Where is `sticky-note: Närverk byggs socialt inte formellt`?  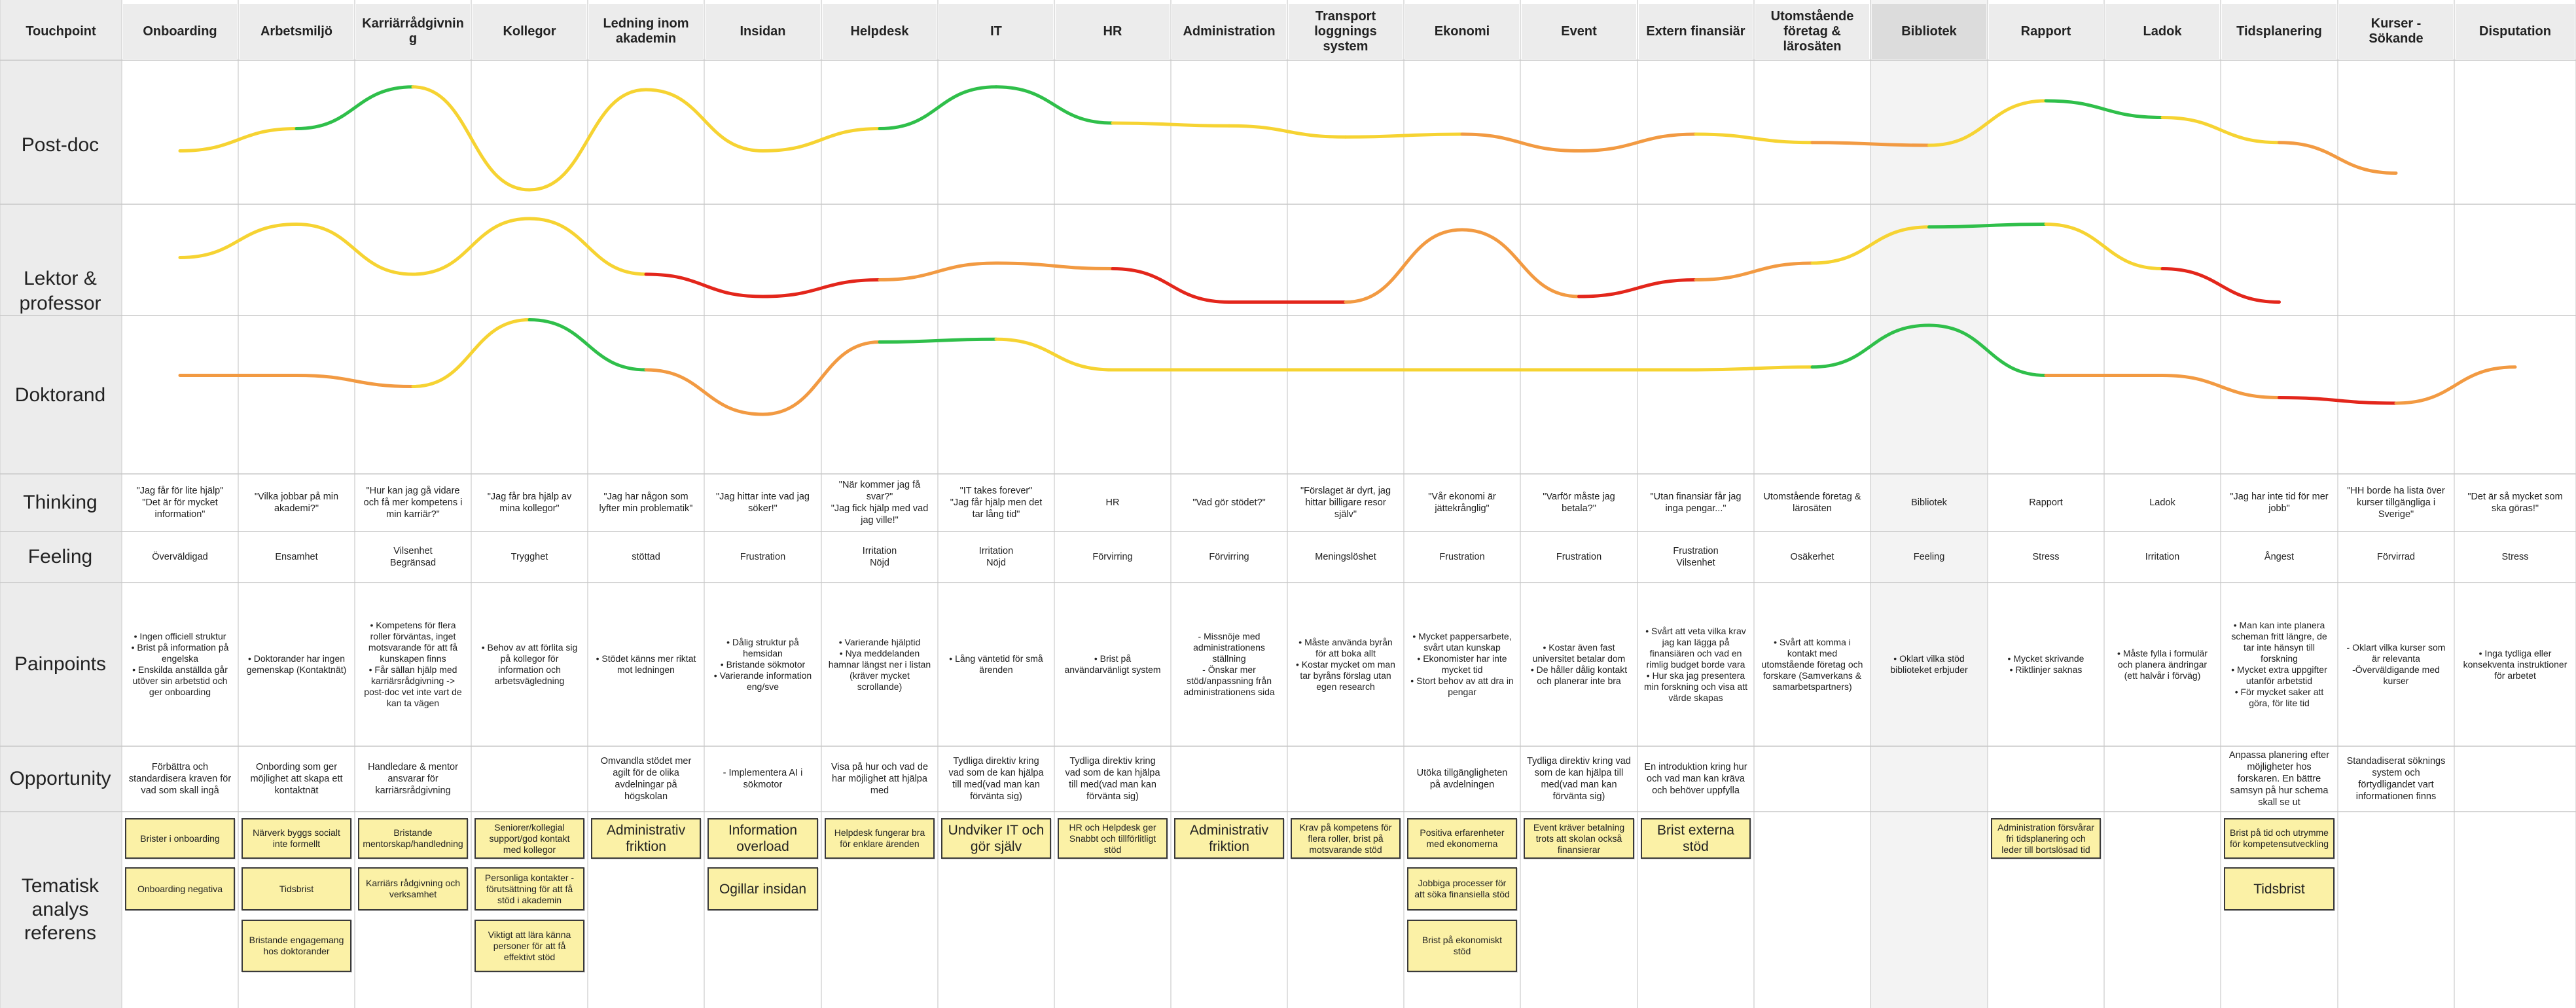
sticky-note: Närverk byggs socialt inte formellt is located at coordinates (296, 838).